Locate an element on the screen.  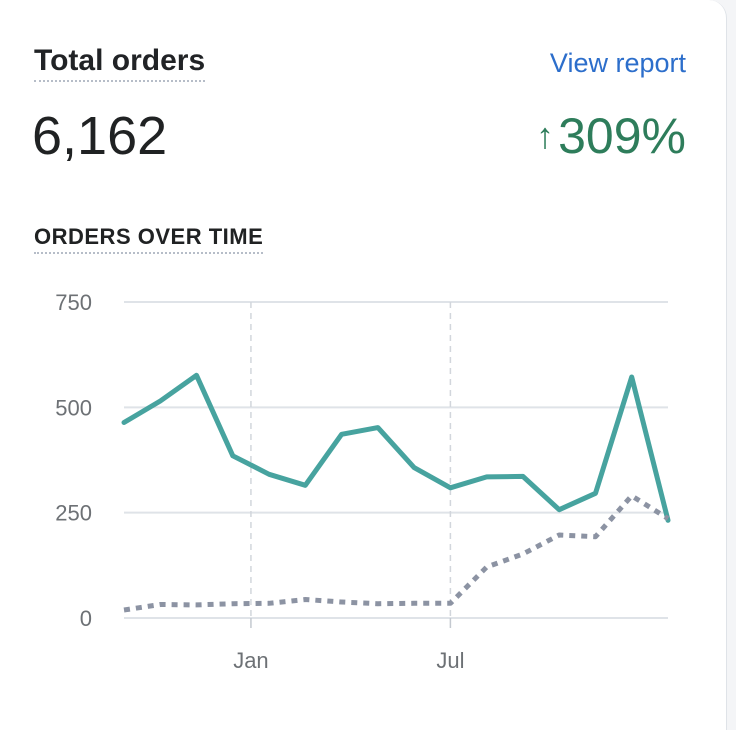
y-axis-ticks: 0 250 500 750 is located at coordinates (73, 460).